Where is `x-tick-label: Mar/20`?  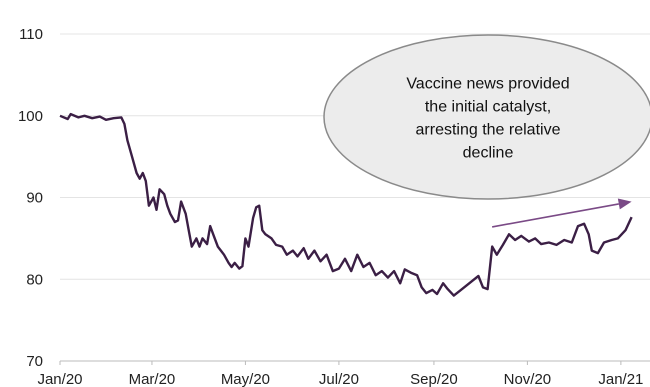 x-tick-label: Mar/20 is located at coordinates (152, 379).